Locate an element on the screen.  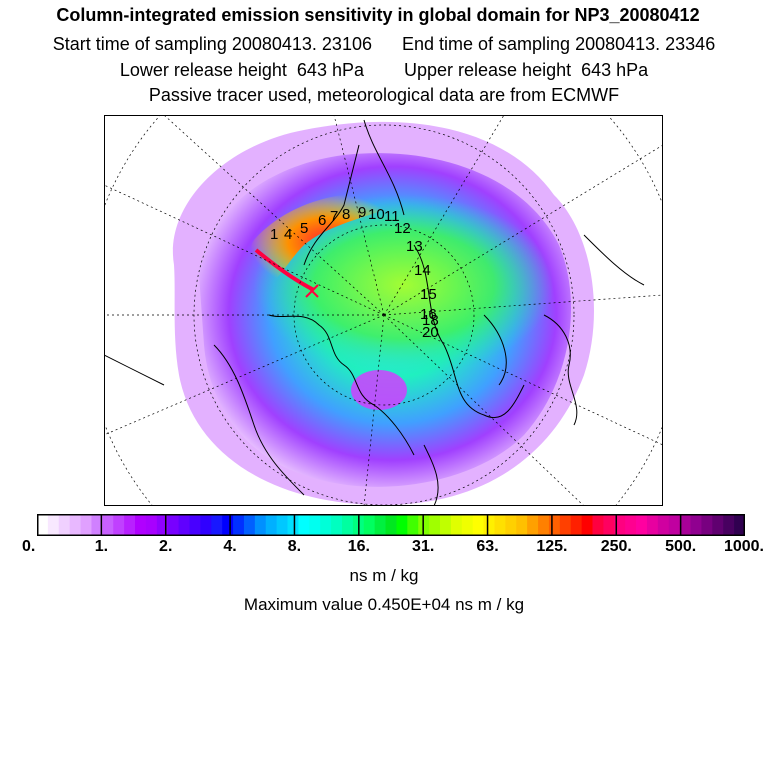
colorbar-tick-label: 250. is located at coordinates (616, 546).